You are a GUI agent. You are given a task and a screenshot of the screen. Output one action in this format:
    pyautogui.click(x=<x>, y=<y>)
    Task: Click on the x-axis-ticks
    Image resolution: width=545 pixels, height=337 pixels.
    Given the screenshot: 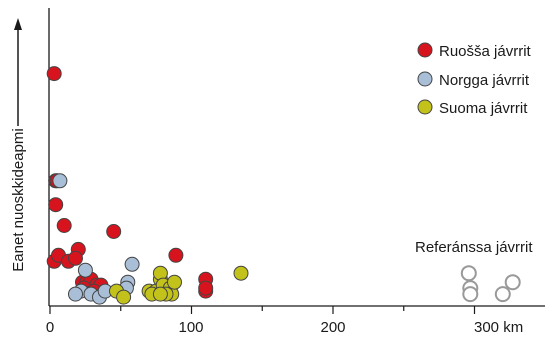 What is the action you would take?
    pyautogui.click(x=262, y=310)
    